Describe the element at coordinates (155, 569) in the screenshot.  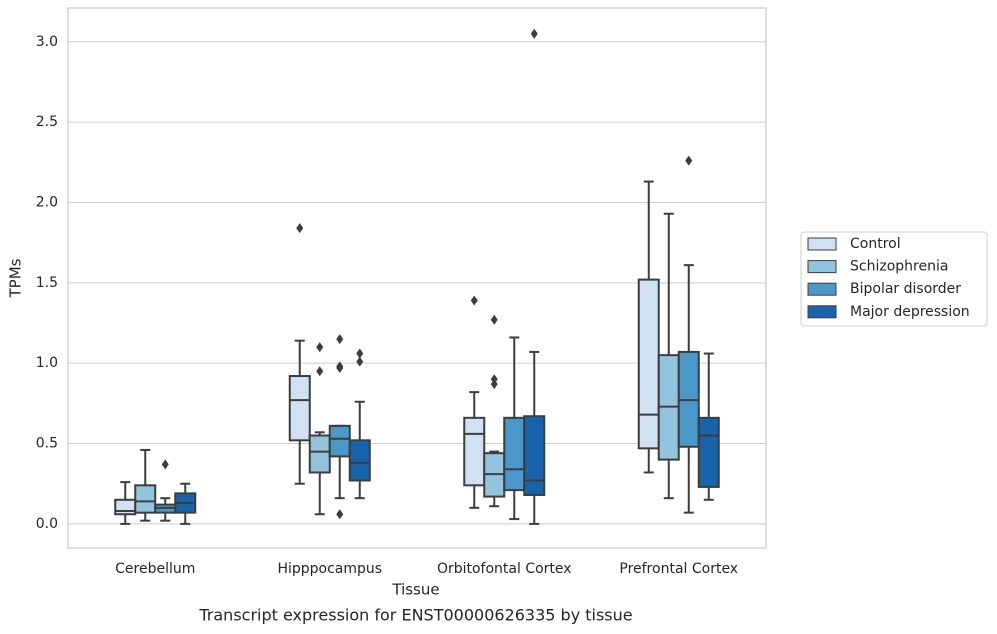
I see `x-tick-label: Cerebellum` at that location.